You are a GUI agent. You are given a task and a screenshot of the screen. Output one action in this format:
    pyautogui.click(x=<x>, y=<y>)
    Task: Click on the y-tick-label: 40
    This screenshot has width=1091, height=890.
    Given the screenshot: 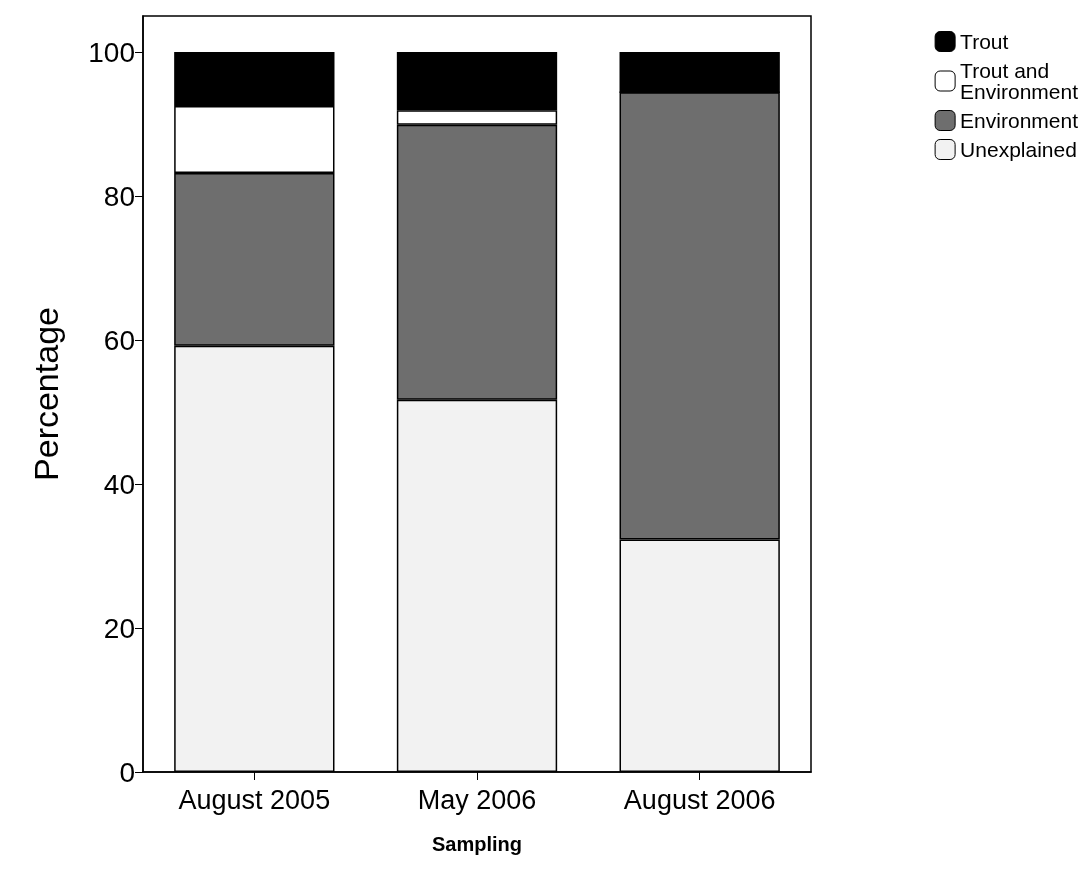 What is the action you would take?
    pyautogui.click(x=119, y=484)
    